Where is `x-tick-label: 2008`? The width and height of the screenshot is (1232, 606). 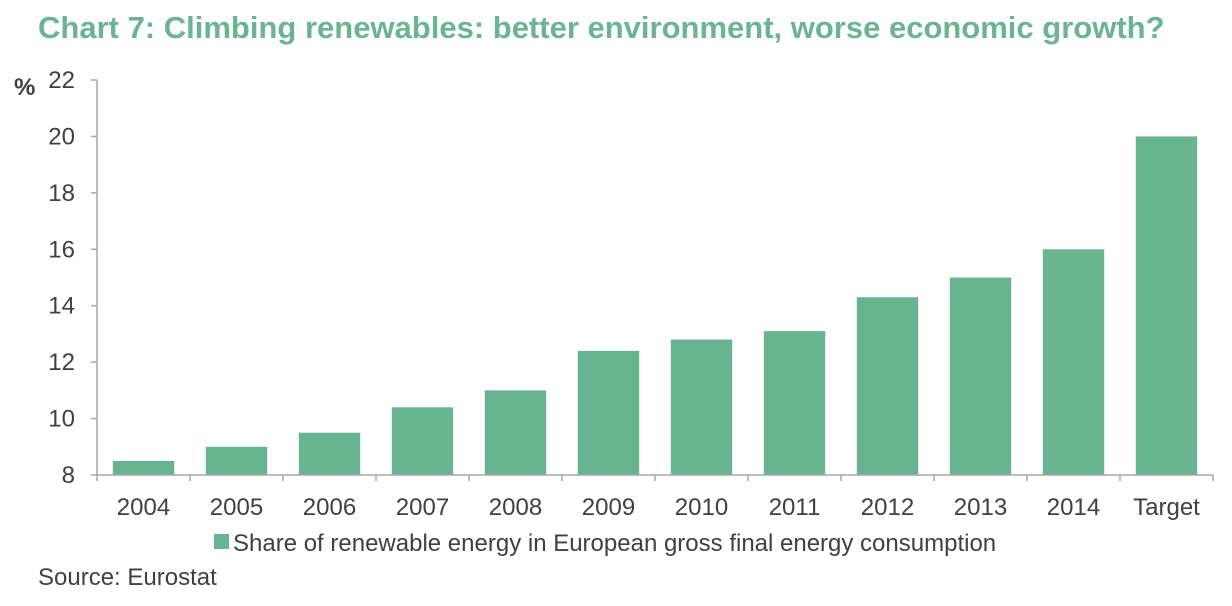 x-tick-label: 2008 is located at coordinates (515, 507).